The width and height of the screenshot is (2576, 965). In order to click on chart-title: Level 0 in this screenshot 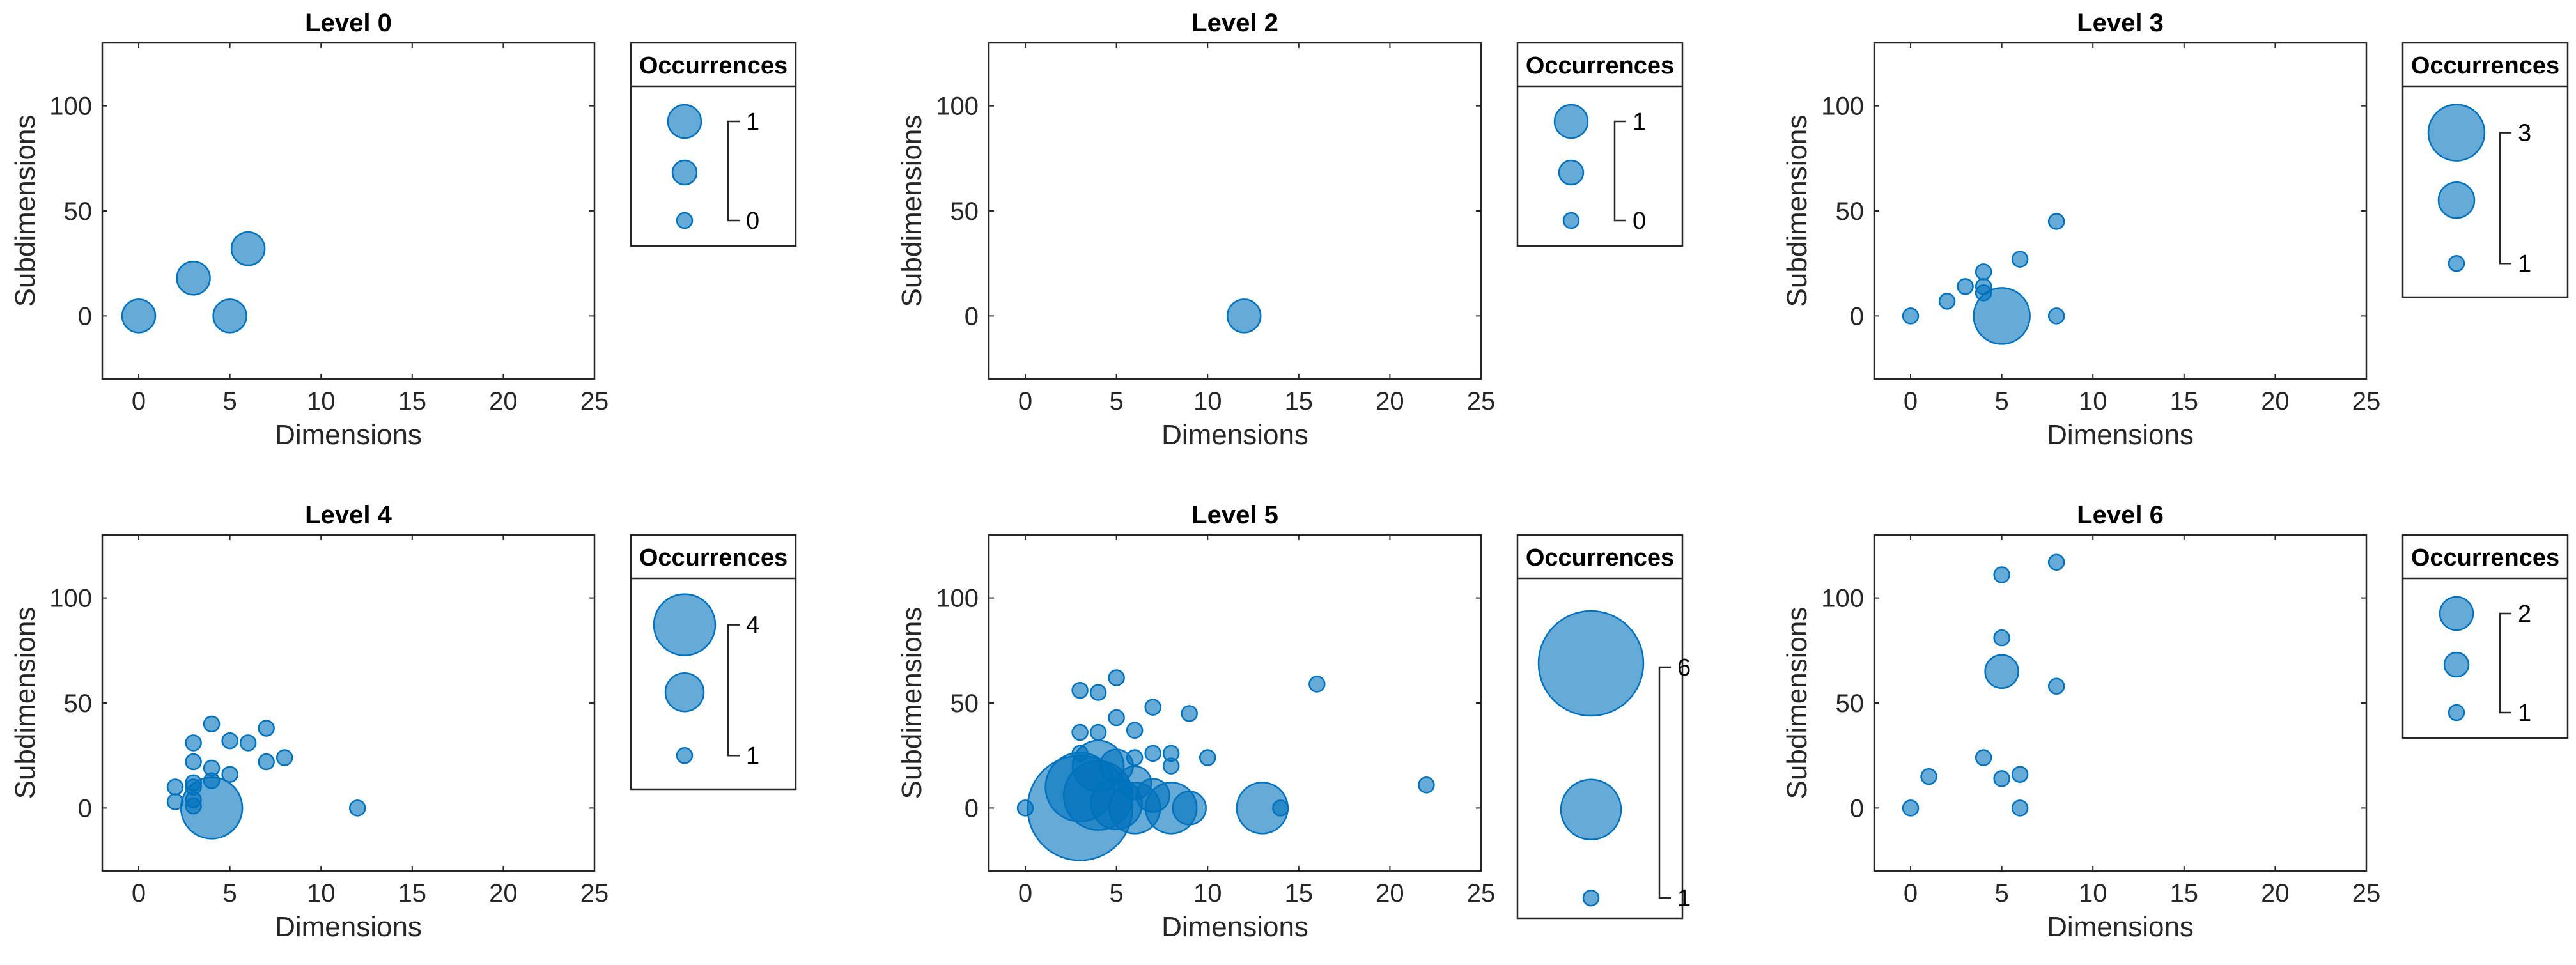, I will do `click(348, 23)`.